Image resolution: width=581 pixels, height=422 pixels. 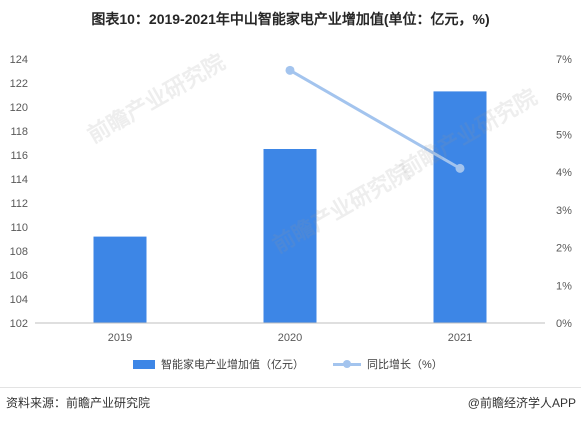 I want to click on y-right-tick-label: 2%, so click(x=564, y=249).